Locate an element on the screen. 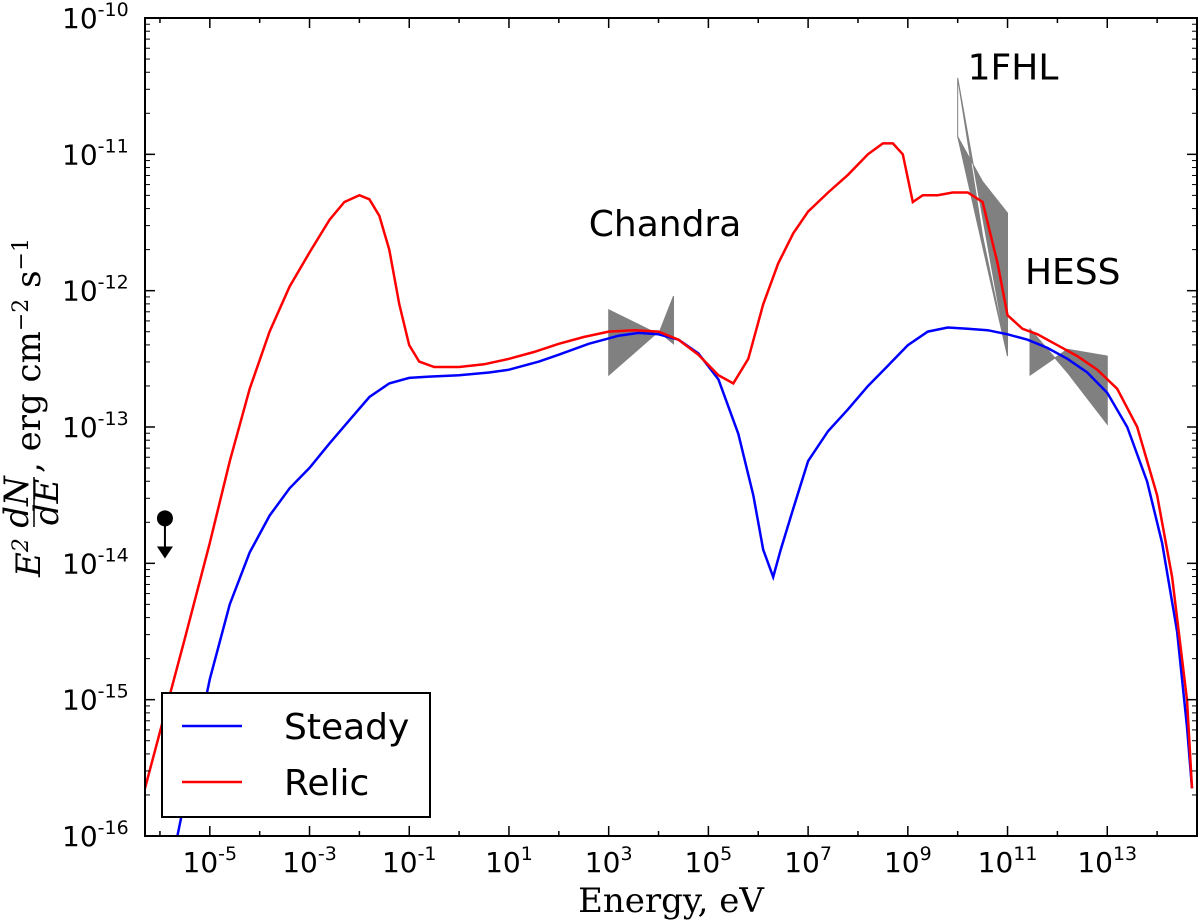  y-tick-label: 10-10 is located at coordinates (95, 17).